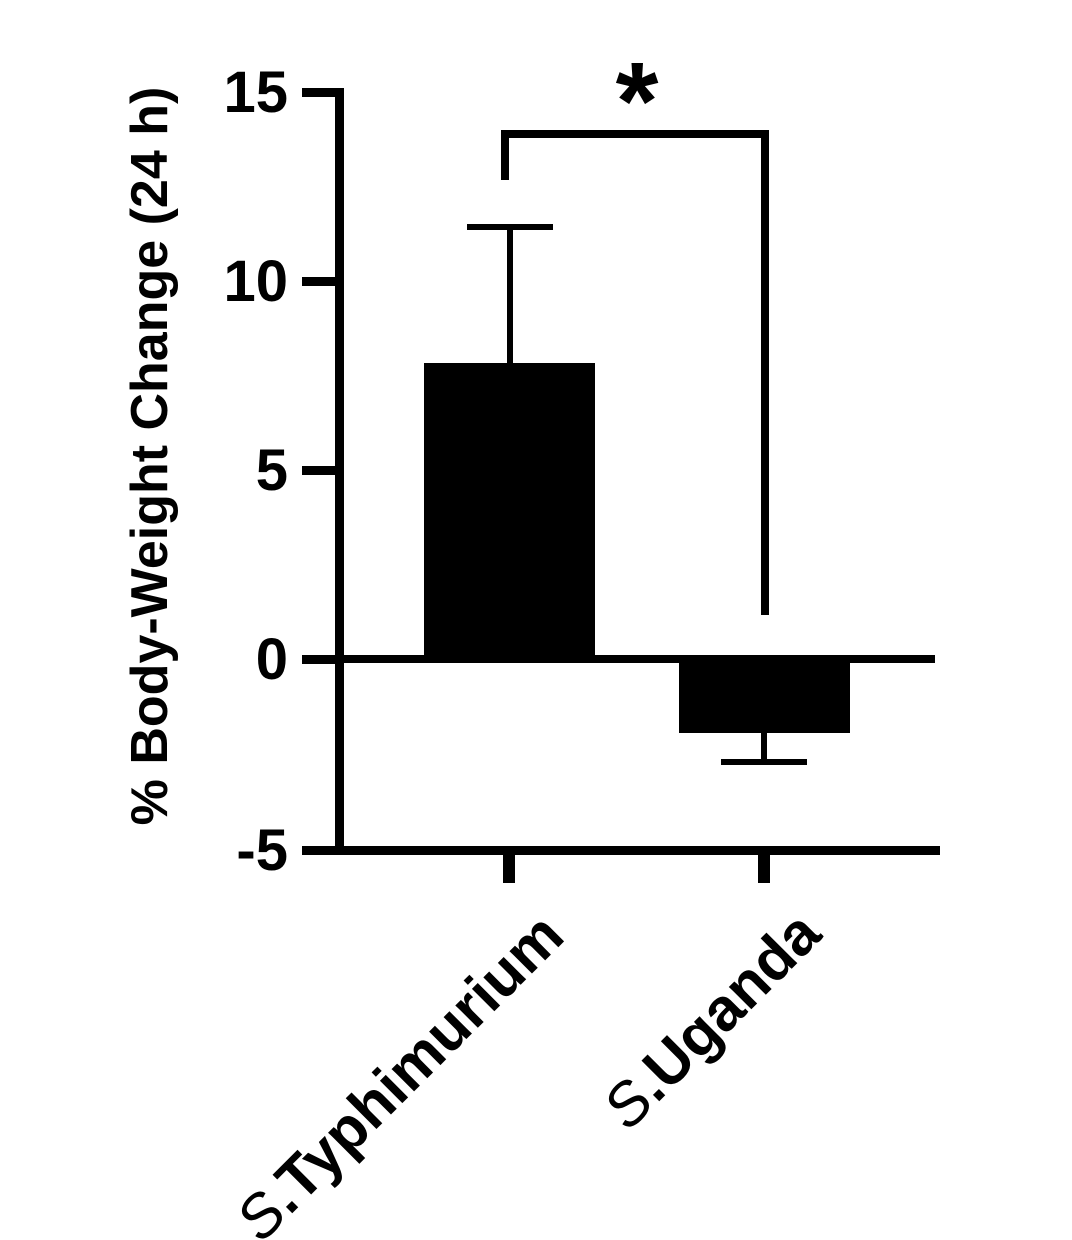 This screenshot has height=1240, width=1072. I want to click on y-tick-label-15: 15, so click(255, 92).